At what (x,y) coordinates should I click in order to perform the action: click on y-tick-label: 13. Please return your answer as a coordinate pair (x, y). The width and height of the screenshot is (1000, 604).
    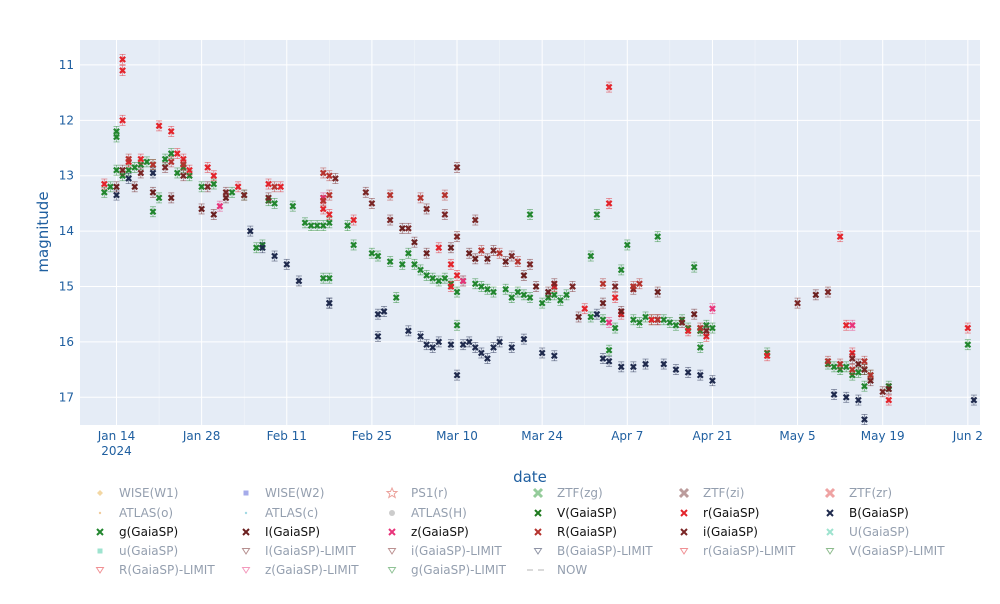
    Looking at the image, I should click on (66, 176).